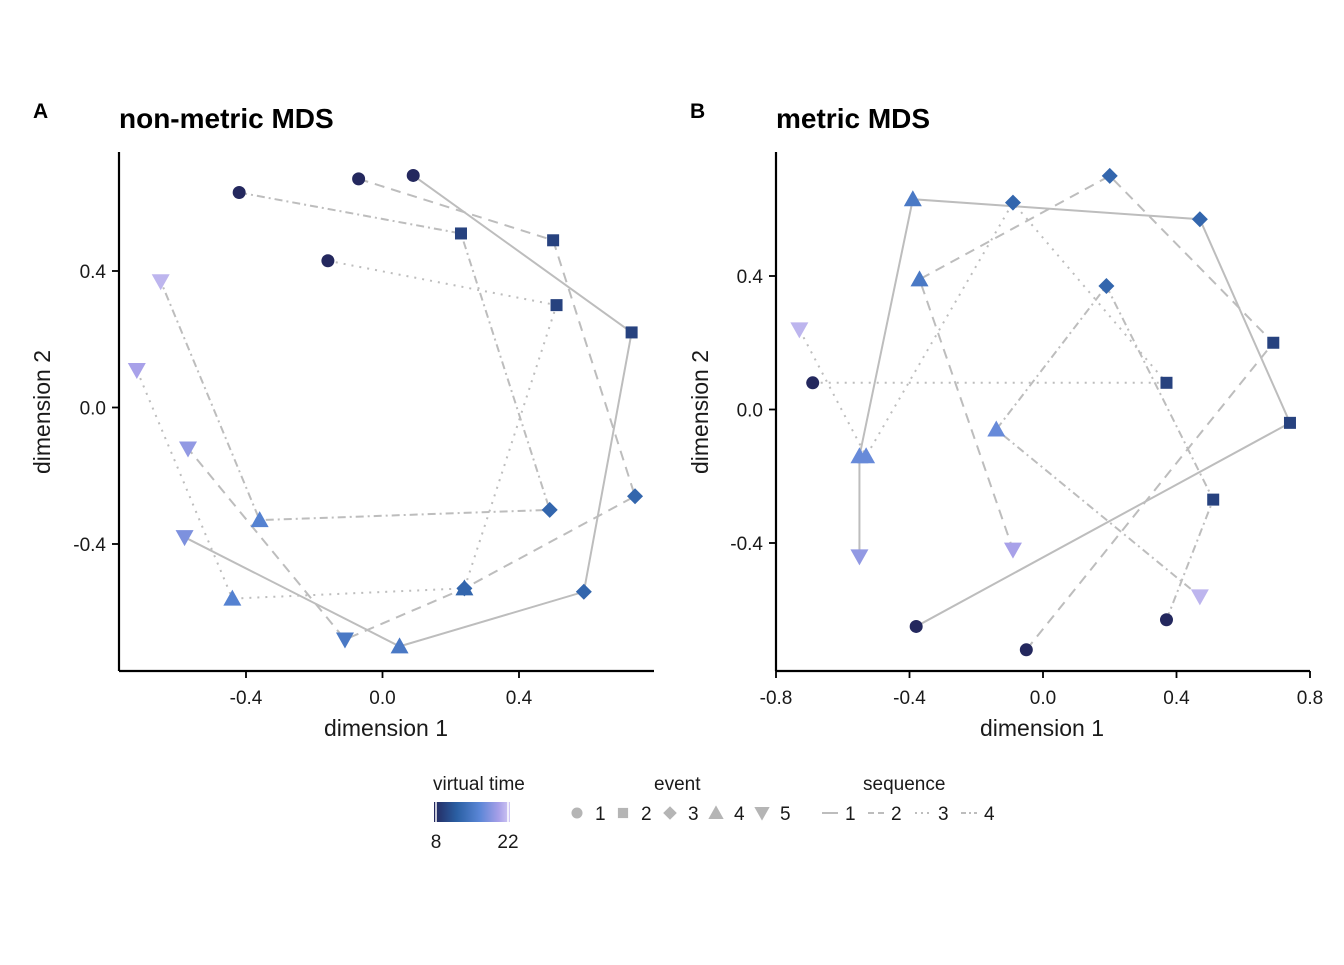 Image resolution: width=1344 pixels, height=965 pixels. What do you see at coordinates (750, 411) in the screenshot?
I see `y-tick-label-b: 0.0` at bounding box center [750, 411].